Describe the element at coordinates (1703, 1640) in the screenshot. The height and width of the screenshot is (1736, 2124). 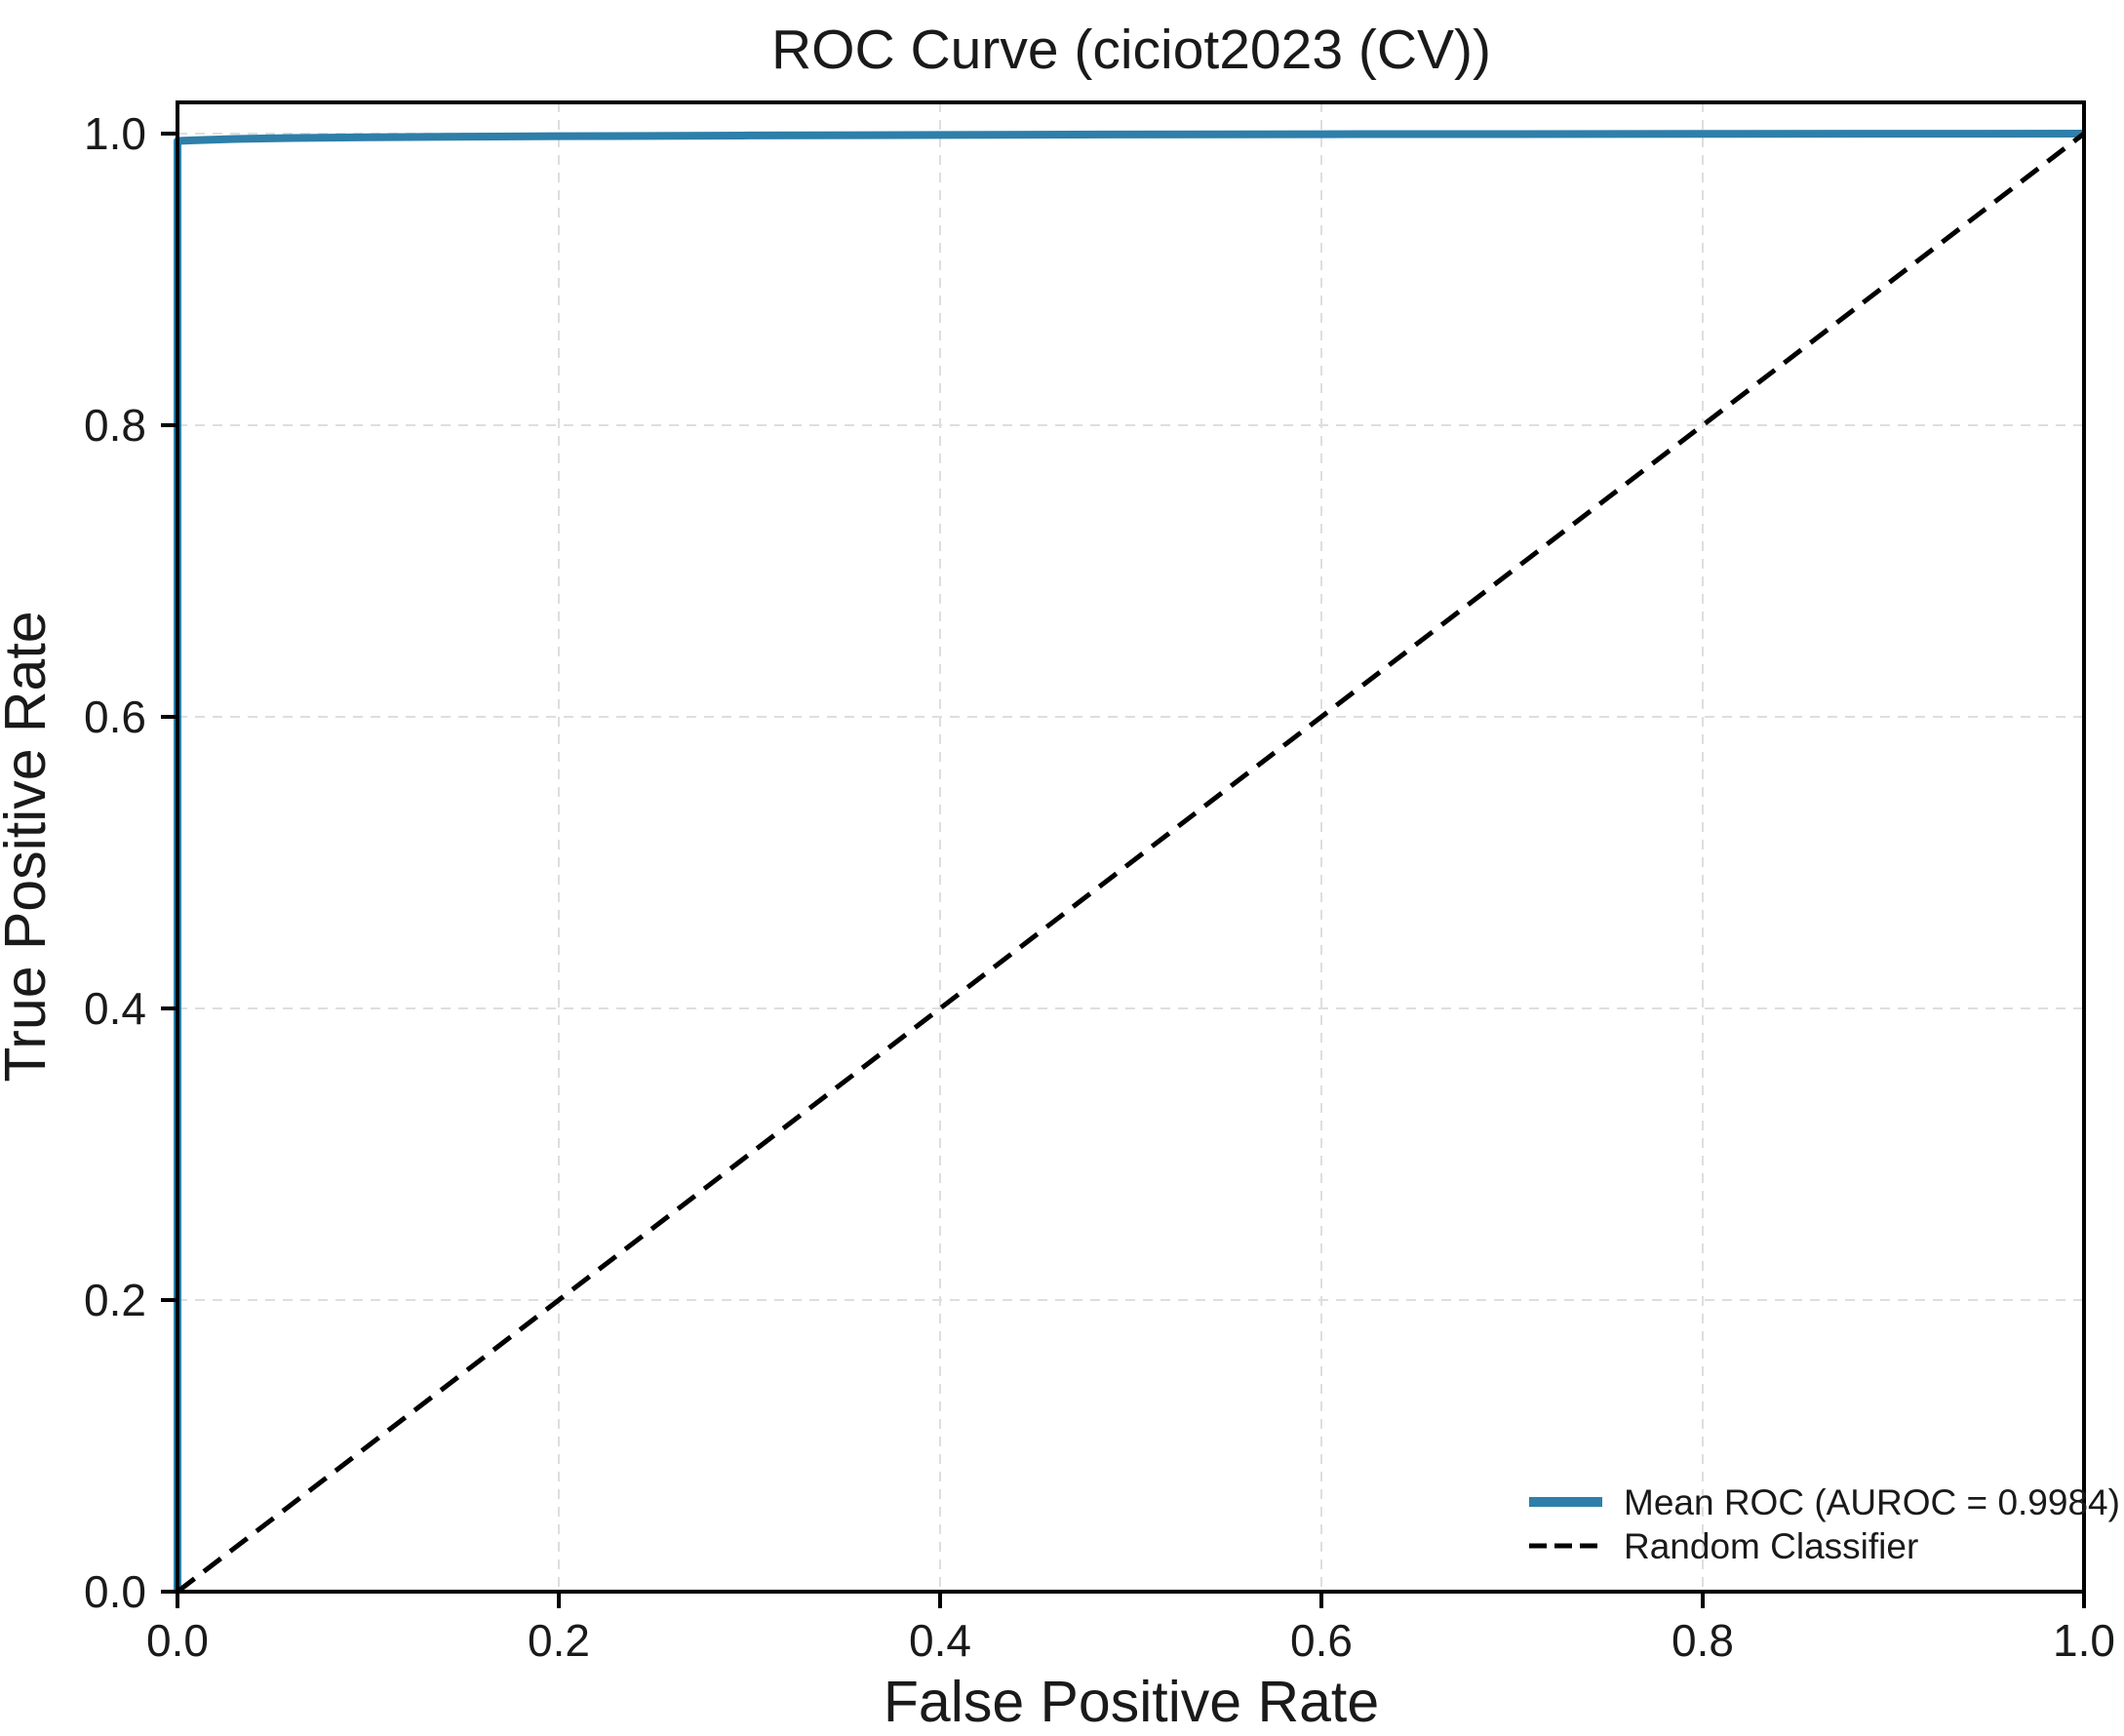
I see `x-tick-label: 0.8` at that location.